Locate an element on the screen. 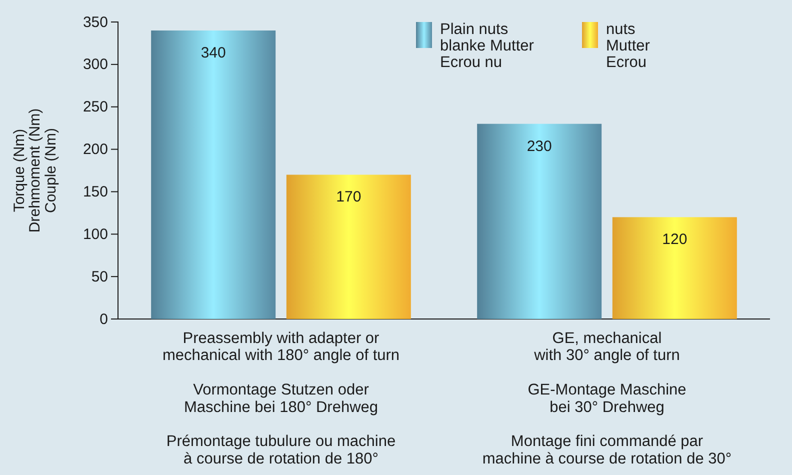 This screenshot has height=475, width=792. y-tick-label: 350 is located at coordinates (95, 22).